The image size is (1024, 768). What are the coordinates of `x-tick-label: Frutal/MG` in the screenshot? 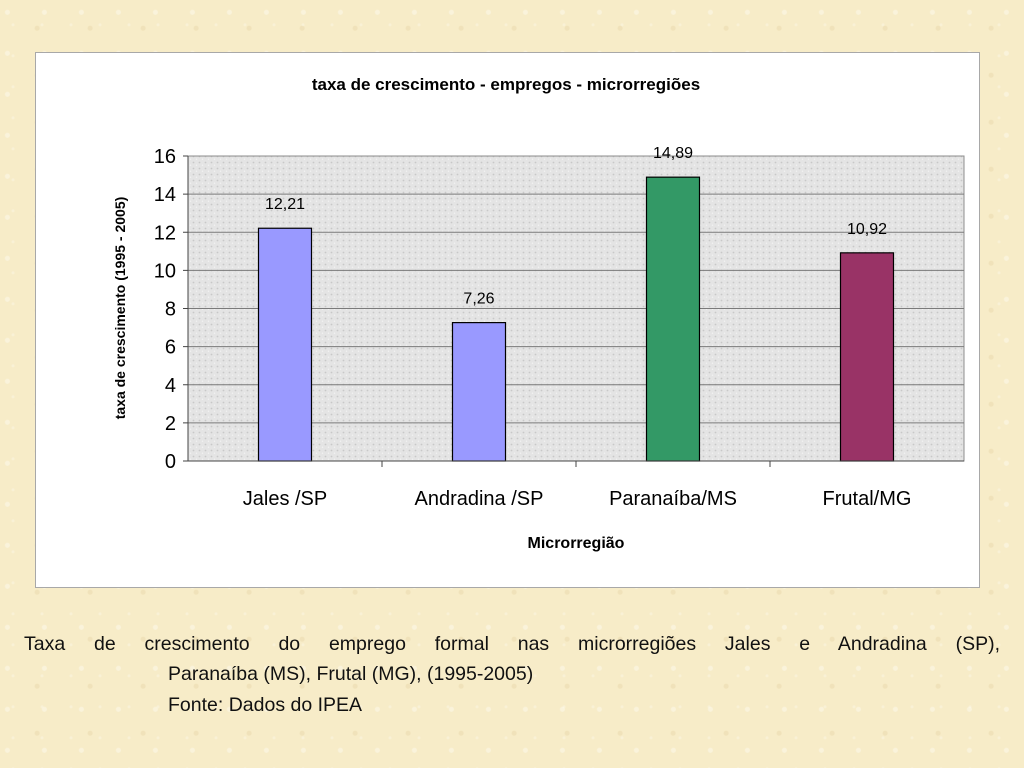 It's located at (867, 499).